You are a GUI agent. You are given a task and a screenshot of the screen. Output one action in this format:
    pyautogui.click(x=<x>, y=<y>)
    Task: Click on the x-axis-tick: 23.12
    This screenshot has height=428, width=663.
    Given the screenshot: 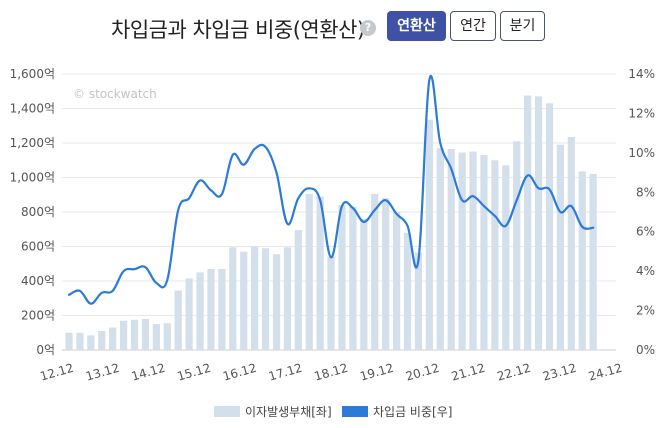 What is the action you would take?
    pyautogui.click(x=559, y=372)
    